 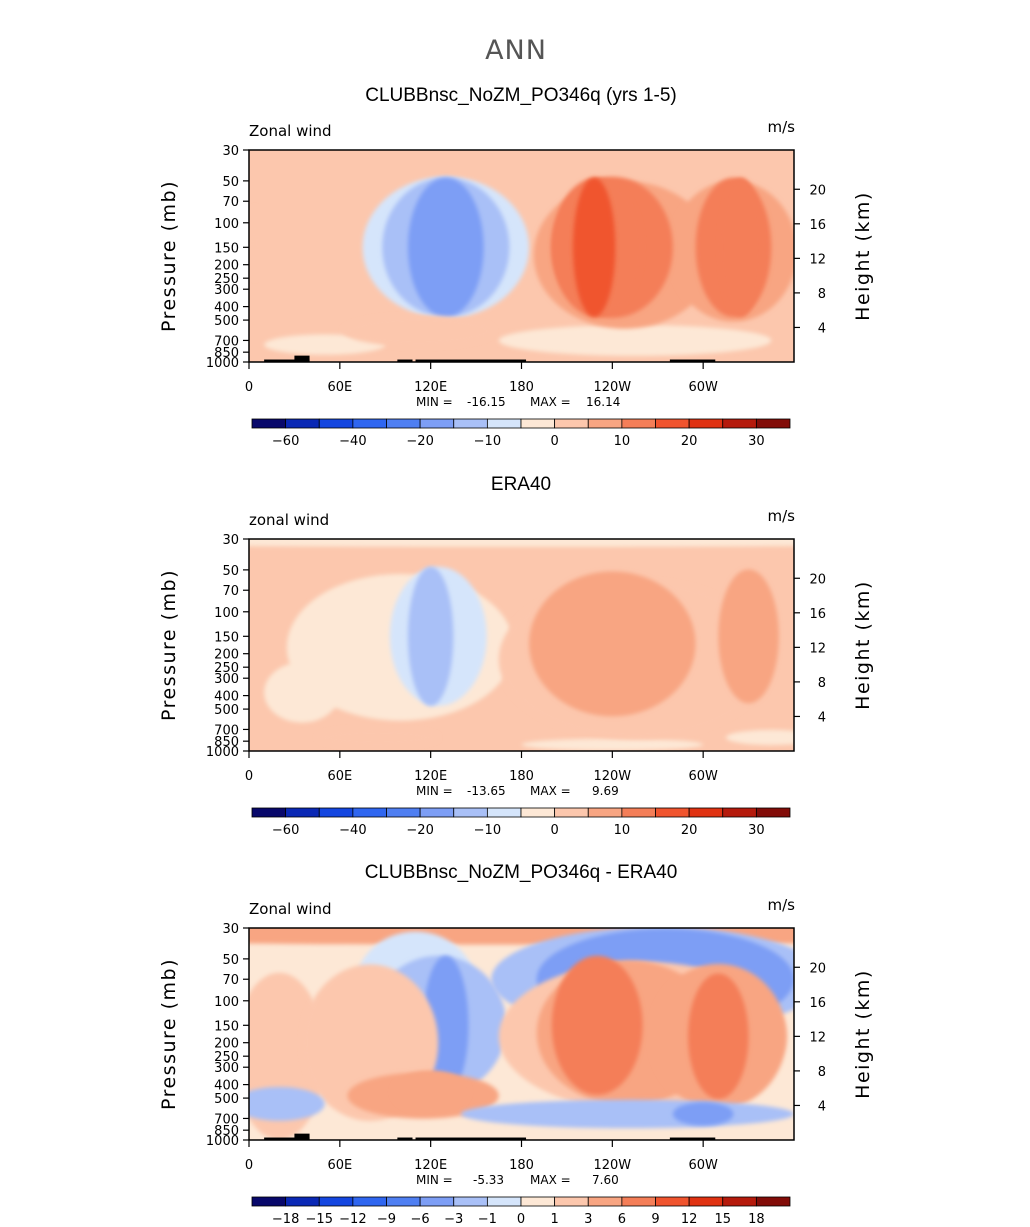 I want to click on variable-label: zonal wind, so click(x=289, y=520).